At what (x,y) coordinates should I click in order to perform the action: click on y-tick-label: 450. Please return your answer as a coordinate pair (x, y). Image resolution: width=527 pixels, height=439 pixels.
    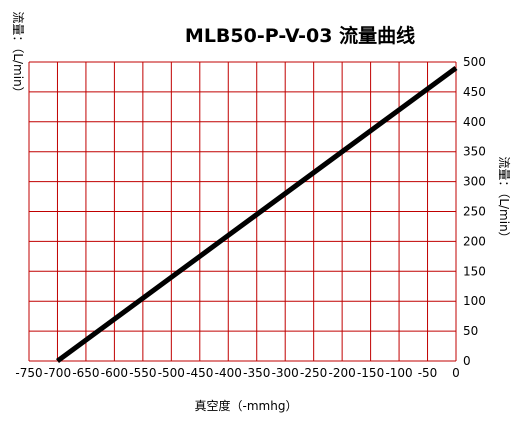
    Looking at the image, I should click on (474, 92).